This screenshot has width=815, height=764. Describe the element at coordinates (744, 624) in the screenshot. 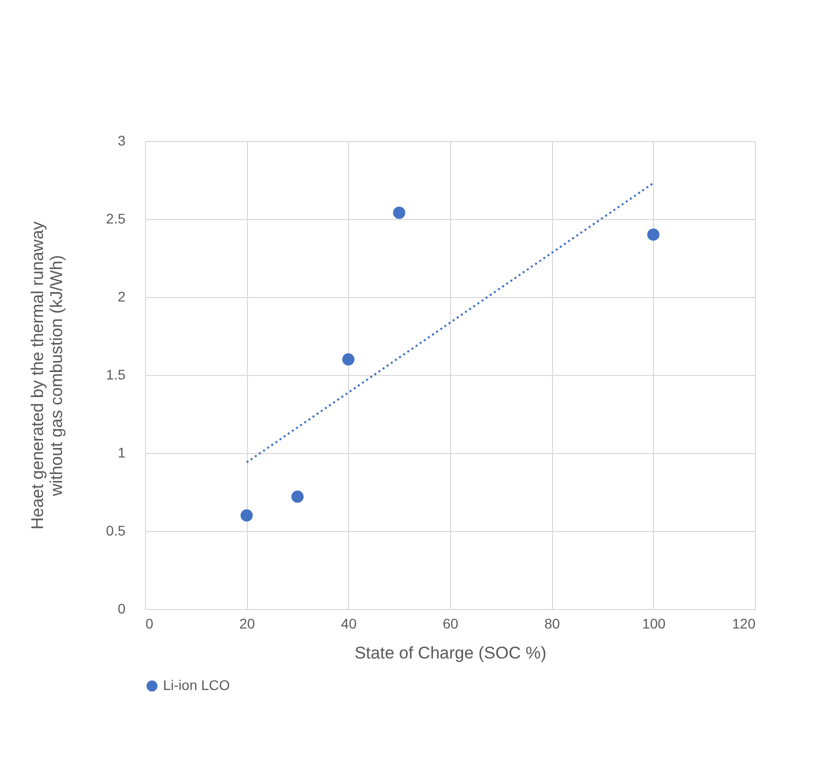

I see `x-tick-label: 120` at that location.